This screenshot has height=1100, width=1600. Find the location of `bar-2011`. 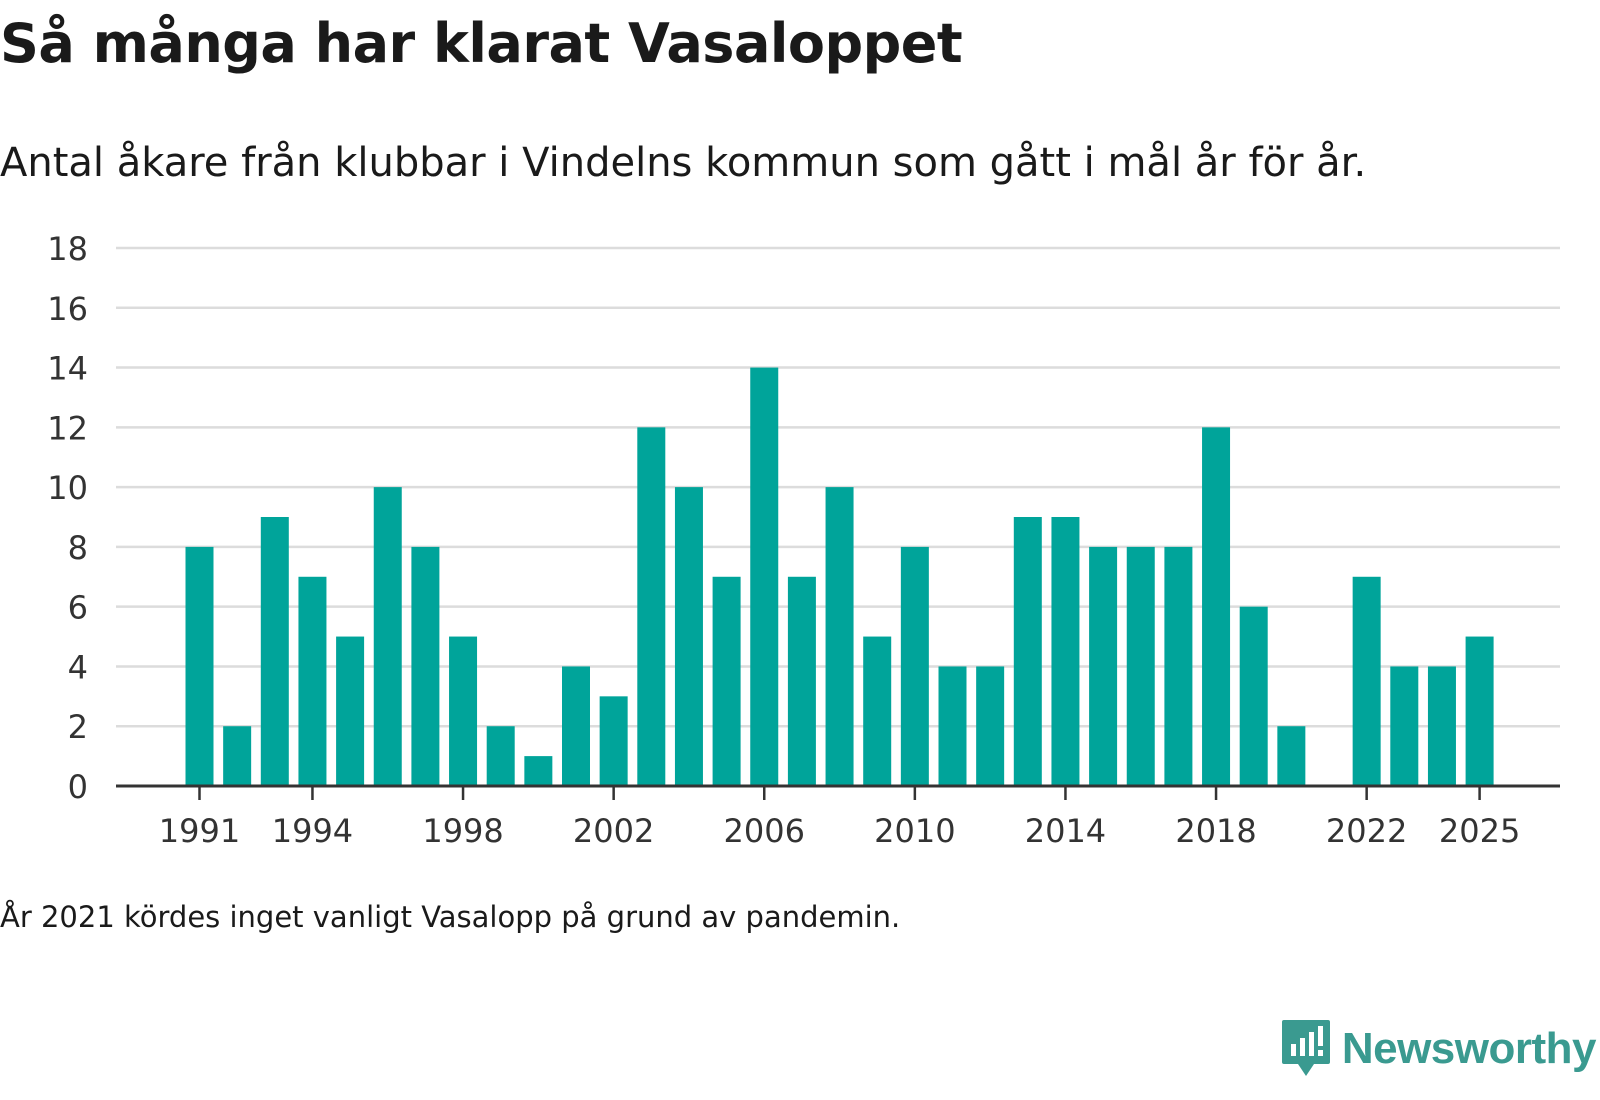

bar-2011 is located at coordinates (952, 726).